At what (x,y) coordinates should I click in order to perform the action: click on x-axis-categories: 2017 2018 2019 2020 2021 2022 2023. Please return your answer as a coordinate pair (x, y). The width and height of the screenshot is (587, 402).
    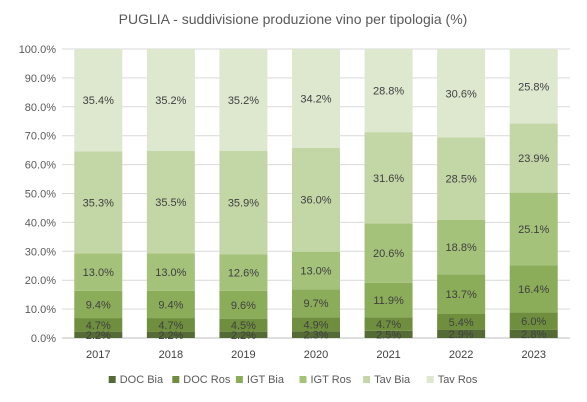
    Looking at the image, I should click on (316, 355).